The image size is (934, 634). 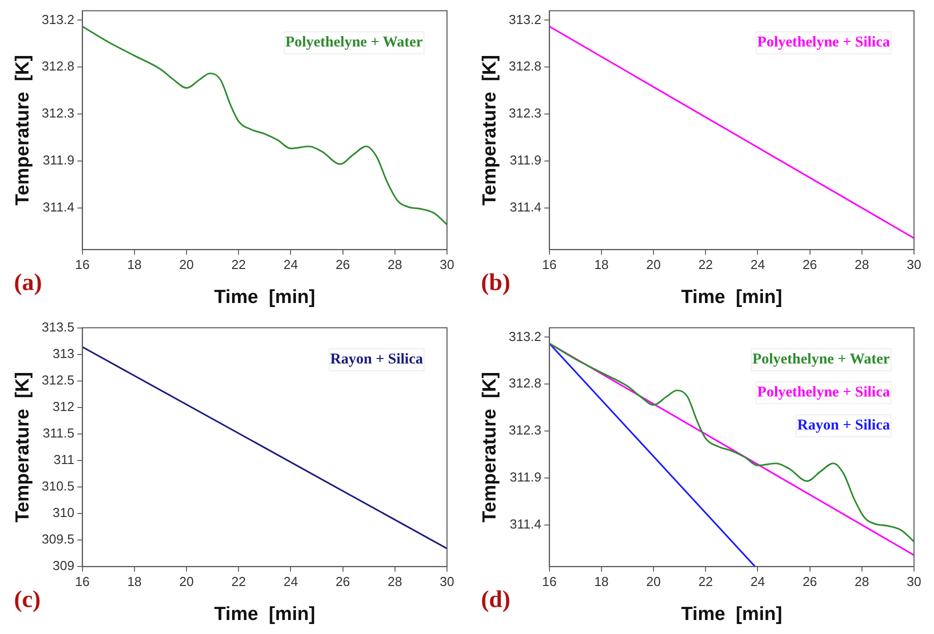 I want to click on y-tick-label: 309, so click(x=63, y=566).